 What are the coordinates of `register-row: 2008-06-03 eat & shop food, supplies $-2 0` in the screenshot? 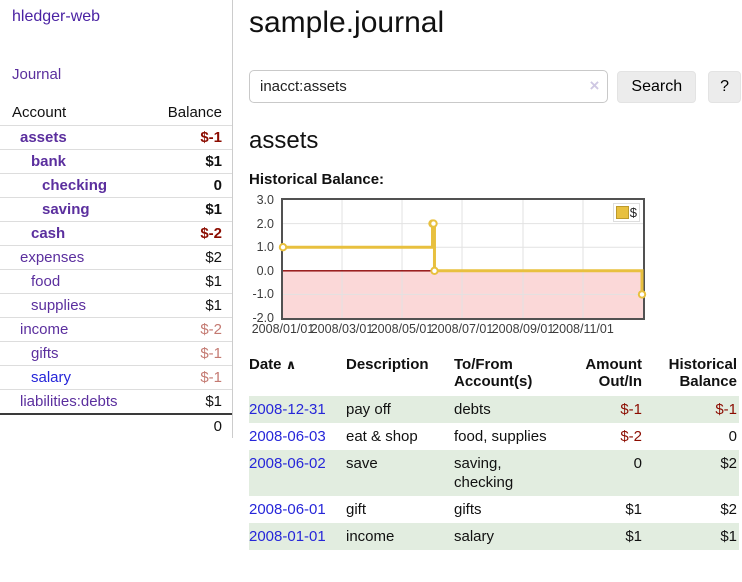 It's located at (494, 436).